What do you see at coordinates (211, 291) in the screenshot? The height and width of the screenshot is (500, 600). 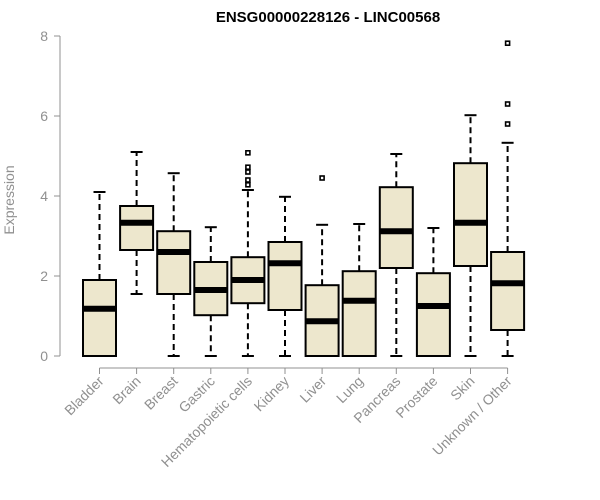 I see `box-gastric` at bounding box center [211, 291].